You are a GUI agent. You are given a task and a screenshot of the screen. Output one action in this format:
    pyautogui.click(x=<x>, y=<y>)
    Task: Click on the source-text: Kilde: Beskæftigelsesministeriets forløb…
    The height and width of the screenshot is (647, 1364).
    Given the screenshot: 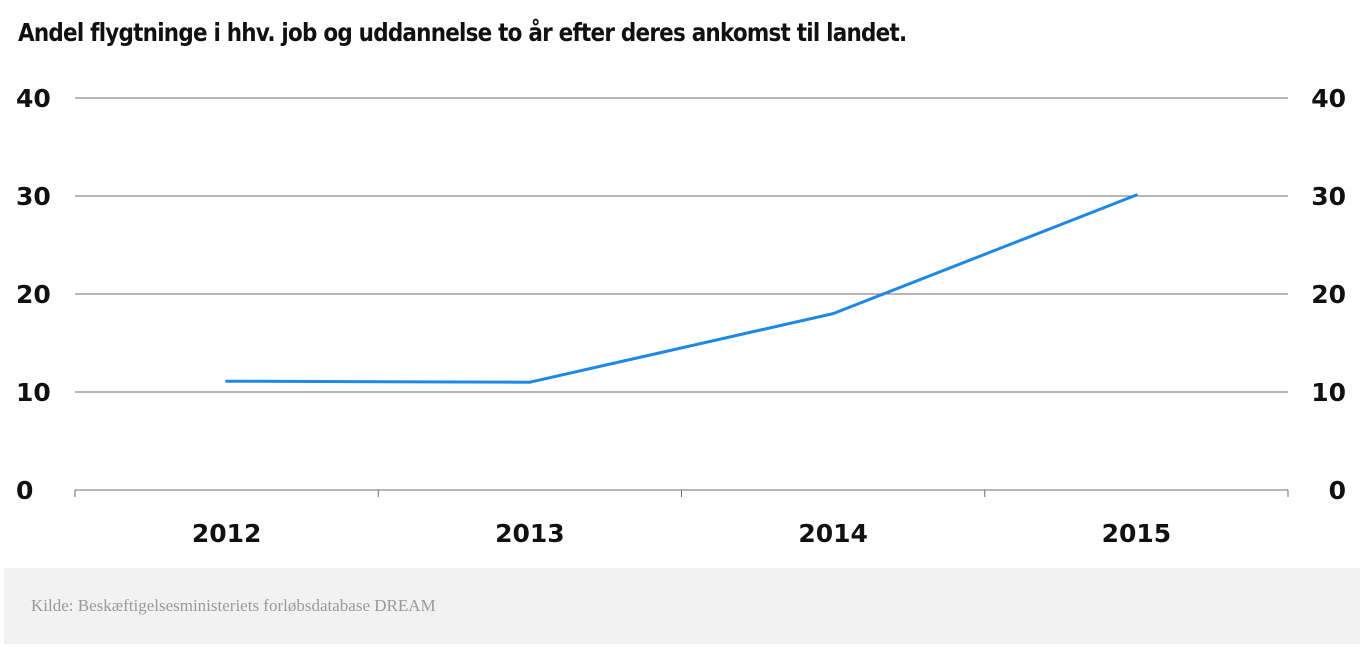 What is the action you would take?
    pyautogui.click(x=233, y=605)
    